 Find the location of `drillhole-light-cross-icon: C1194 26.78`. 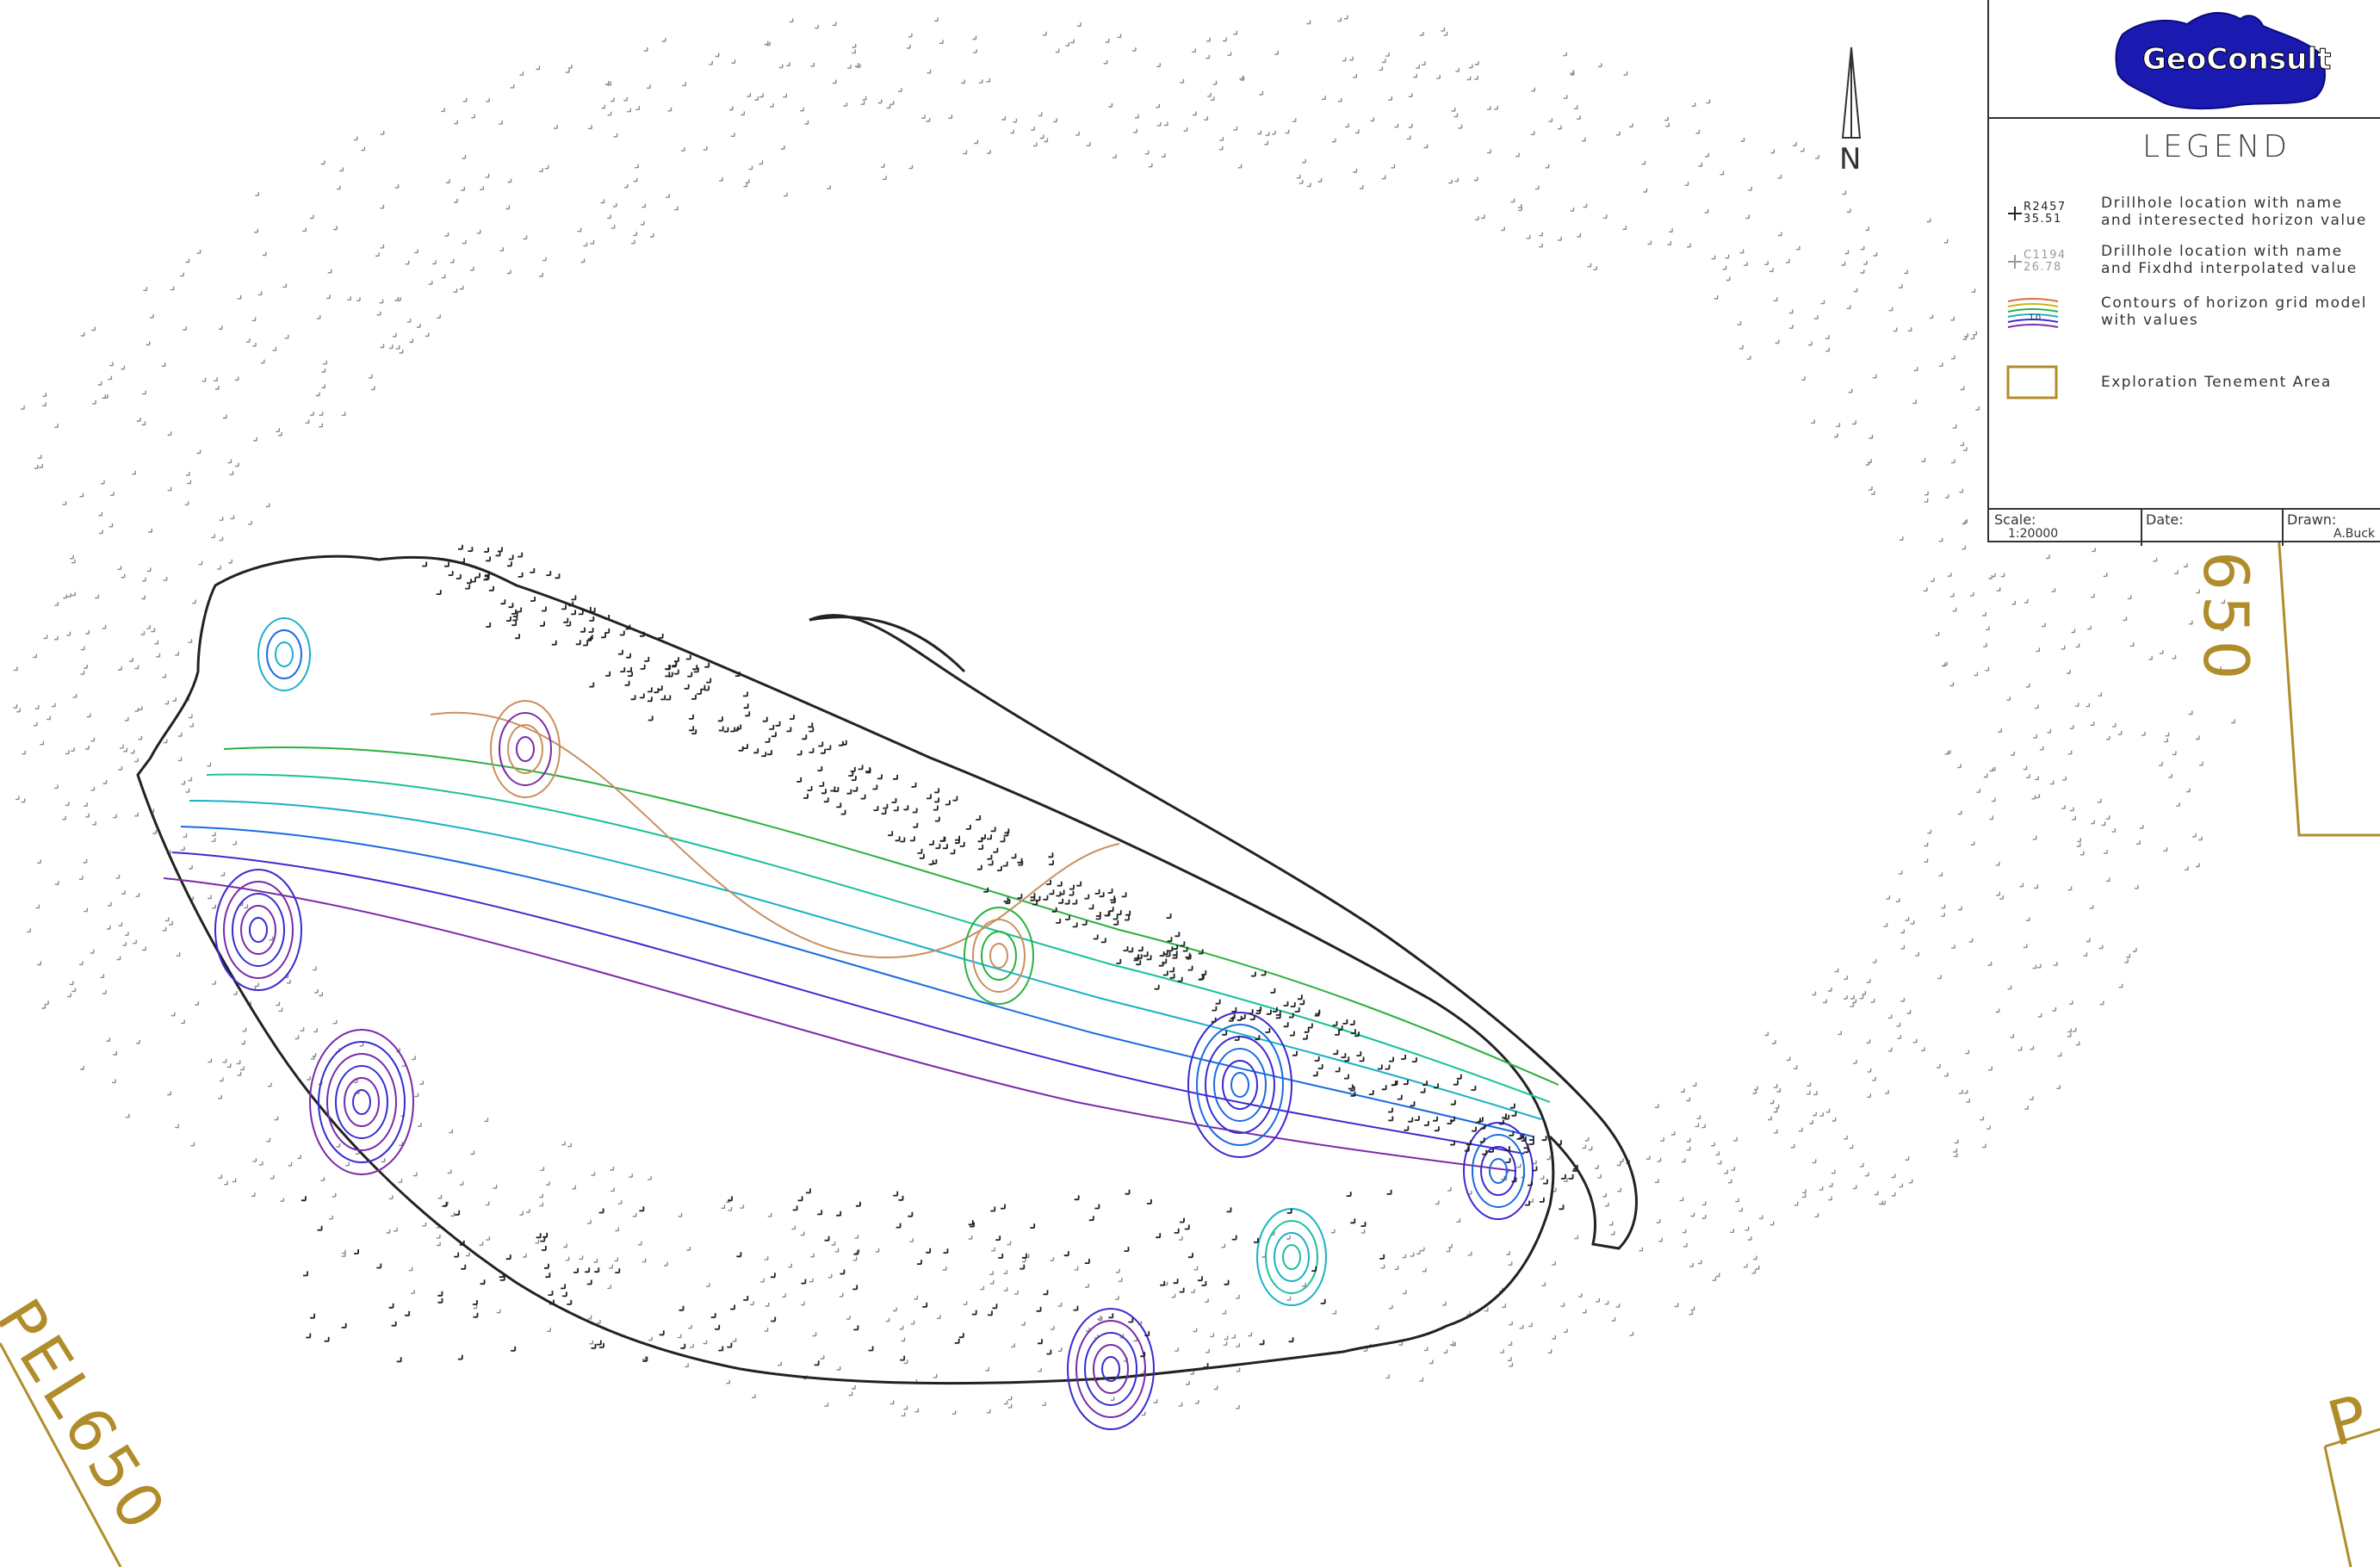

drillhole-light-cross-icon: C1194 26.78 is located at coordinates (2037, 262).